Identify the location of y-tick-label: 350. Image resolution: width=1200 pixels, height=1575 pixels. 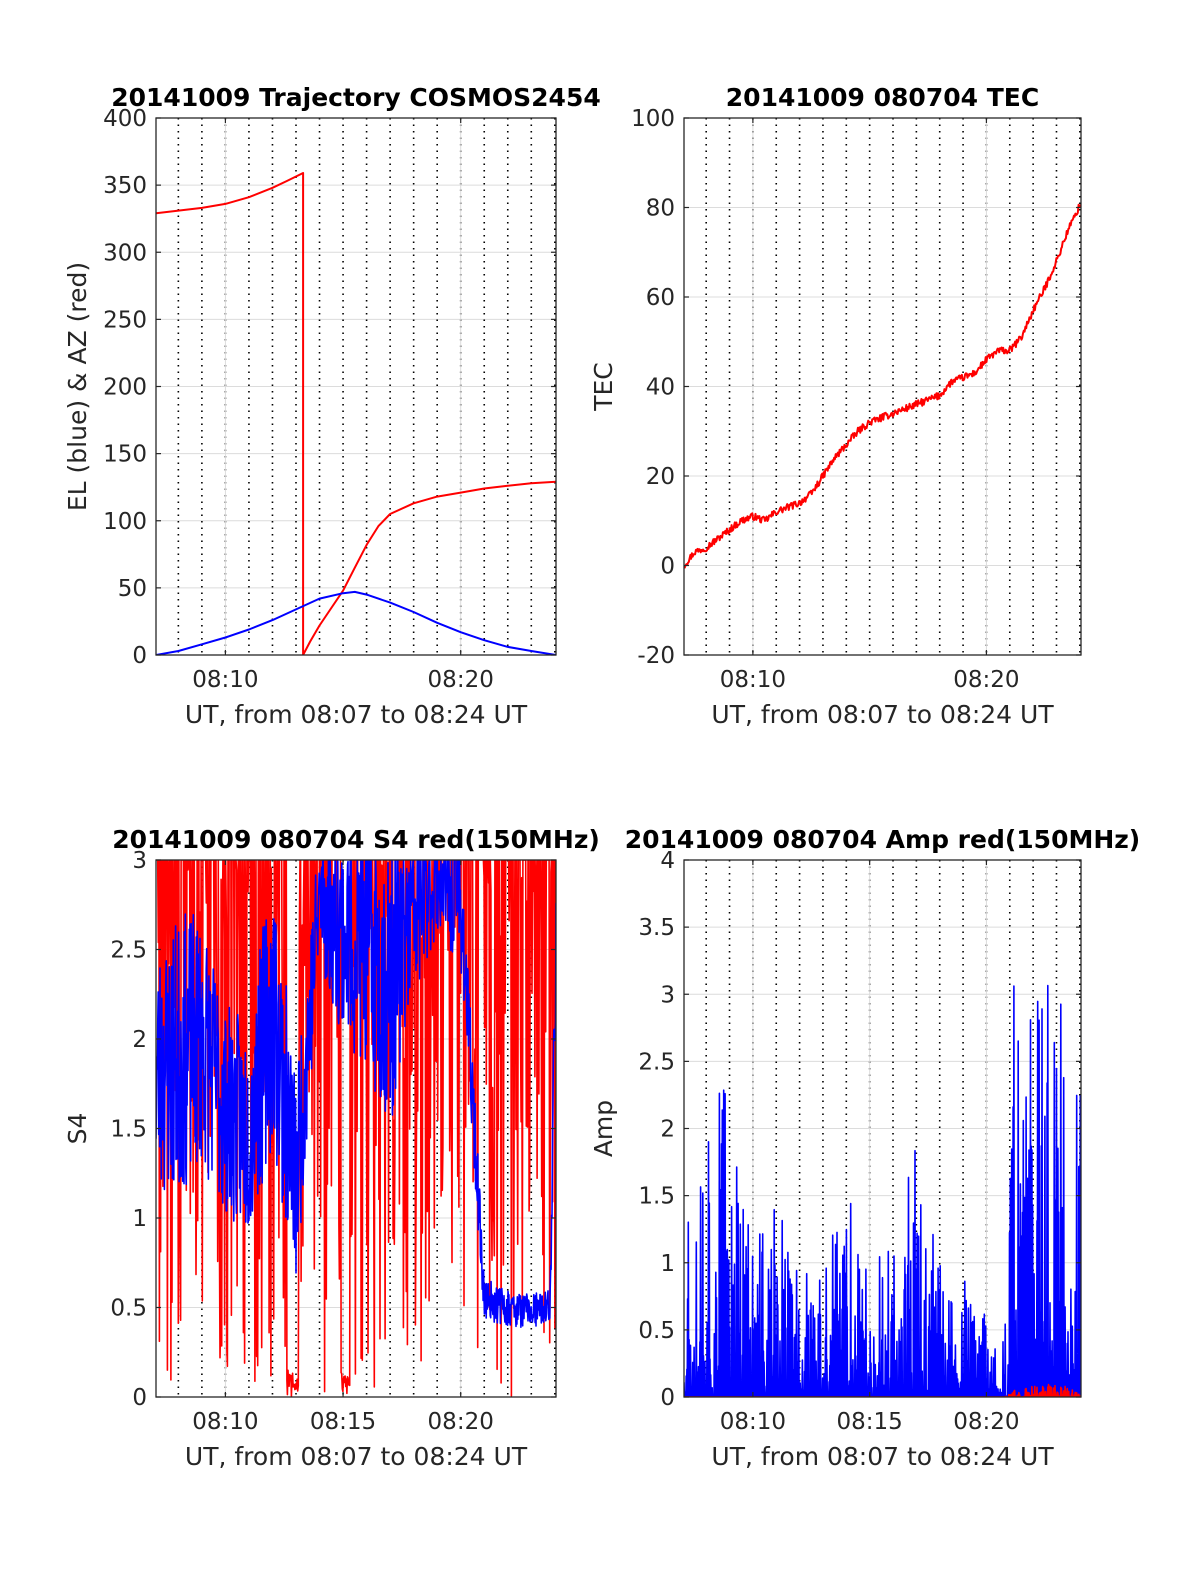
(125, 186).